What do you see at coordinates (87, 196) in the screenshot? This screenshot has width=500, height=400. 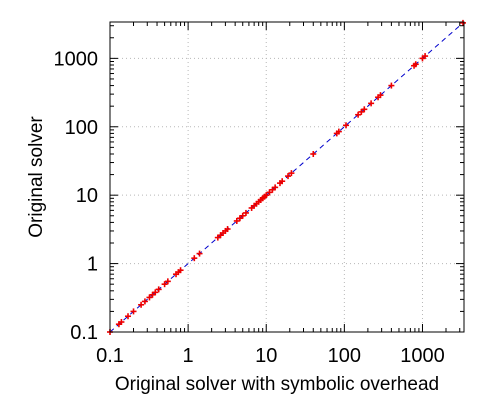 I see `y-tick-label: 10` at bounding box center [87, 196].